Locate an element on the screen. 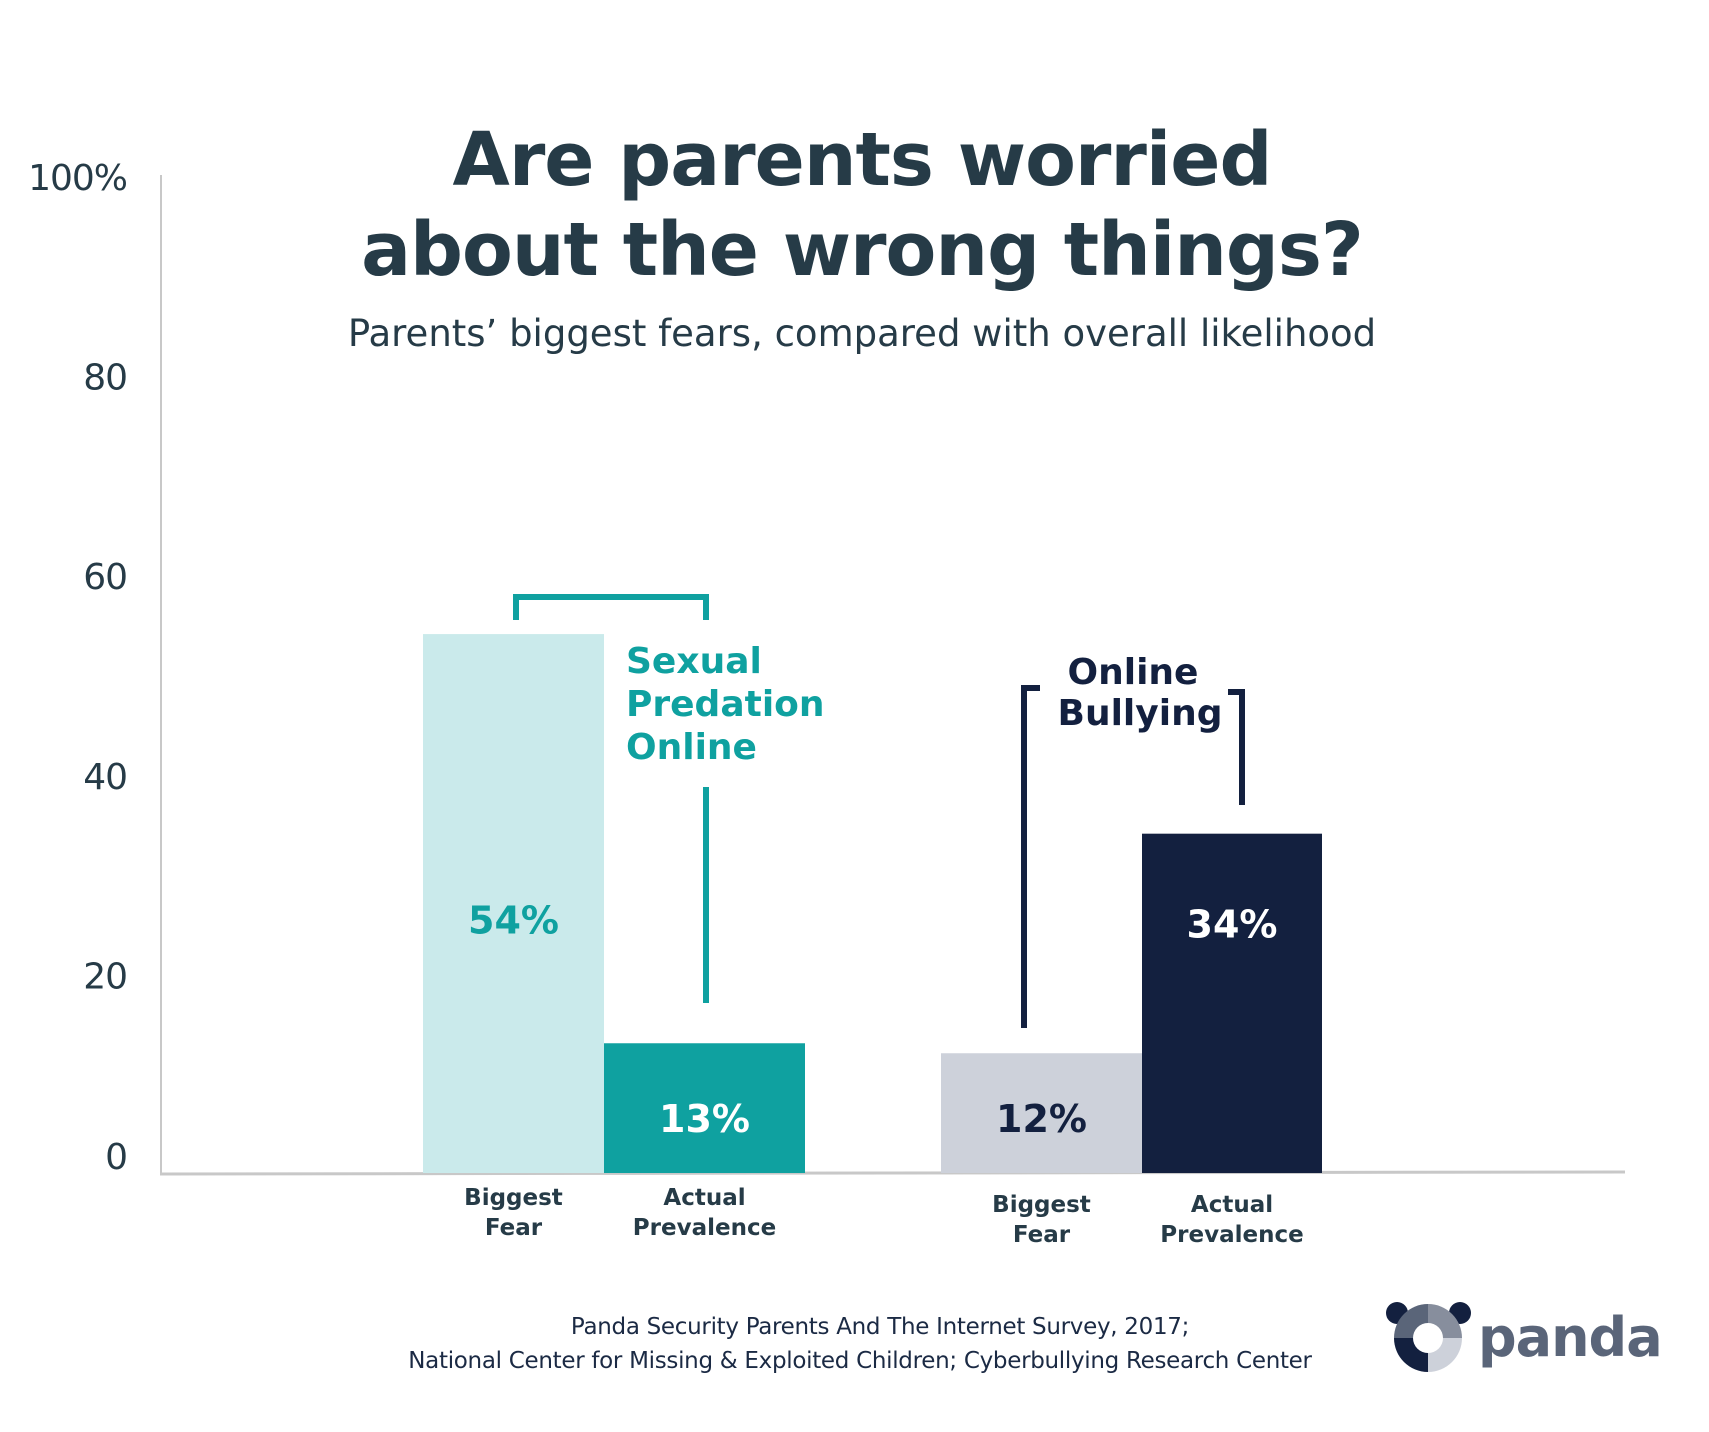 The height and width of the screenshot is (1432, 1709). bar-value-labels: 54% 13% 12% 34% is located at coordinates (872, 1020).